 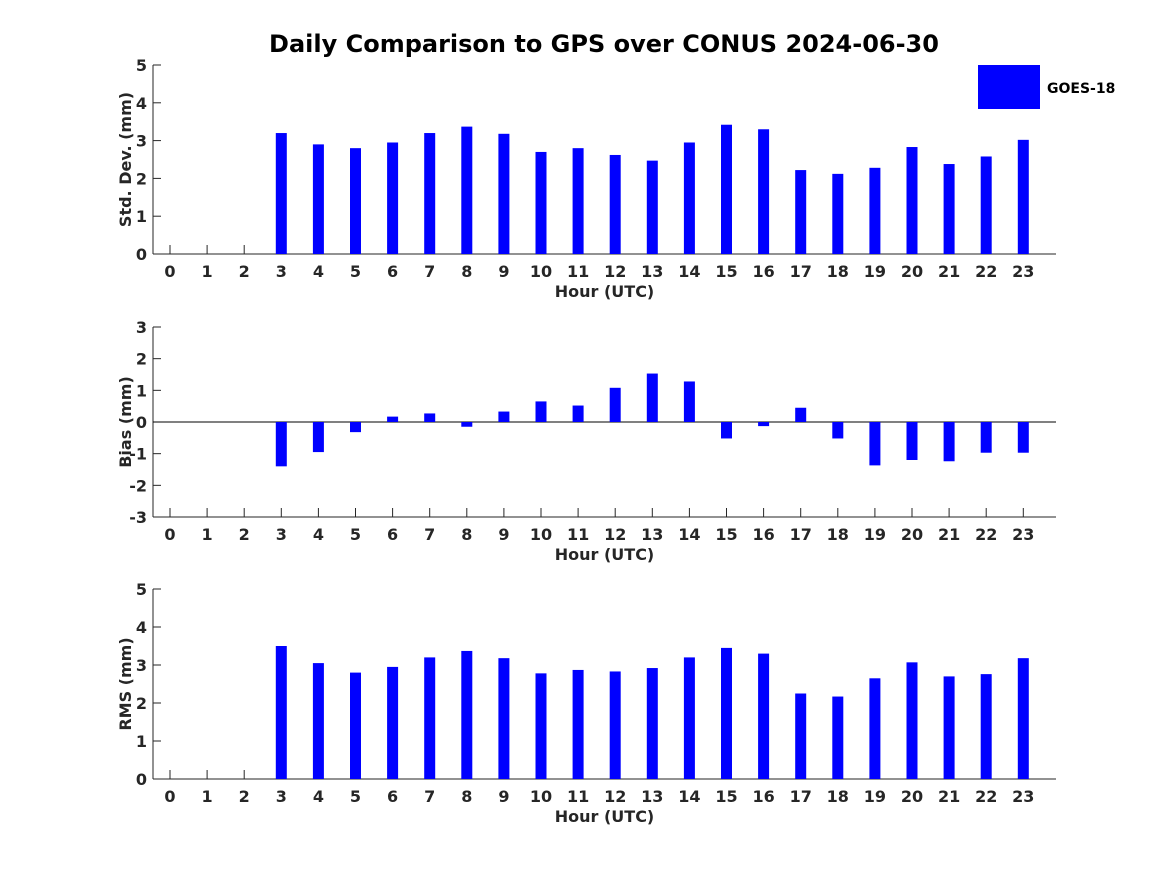 I want to click on y-tick-label: 0, so click(x=141, y=422).